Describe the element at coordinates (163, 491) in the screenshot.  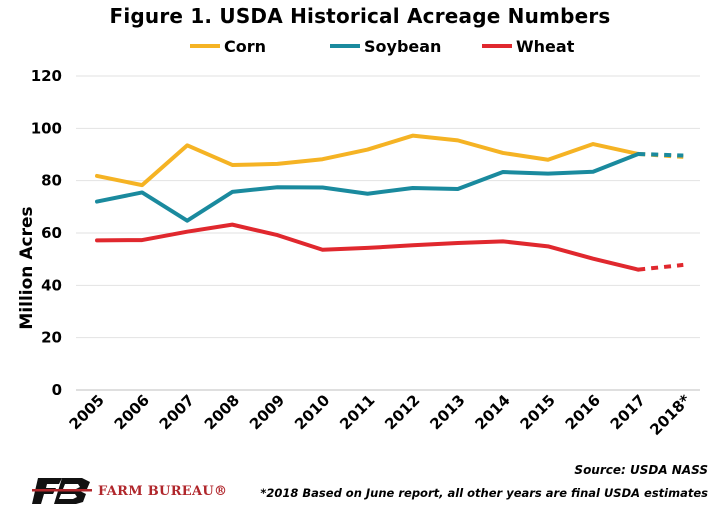
I see `farm-bureau-brand-text: FARM BUREAU®` at that location.